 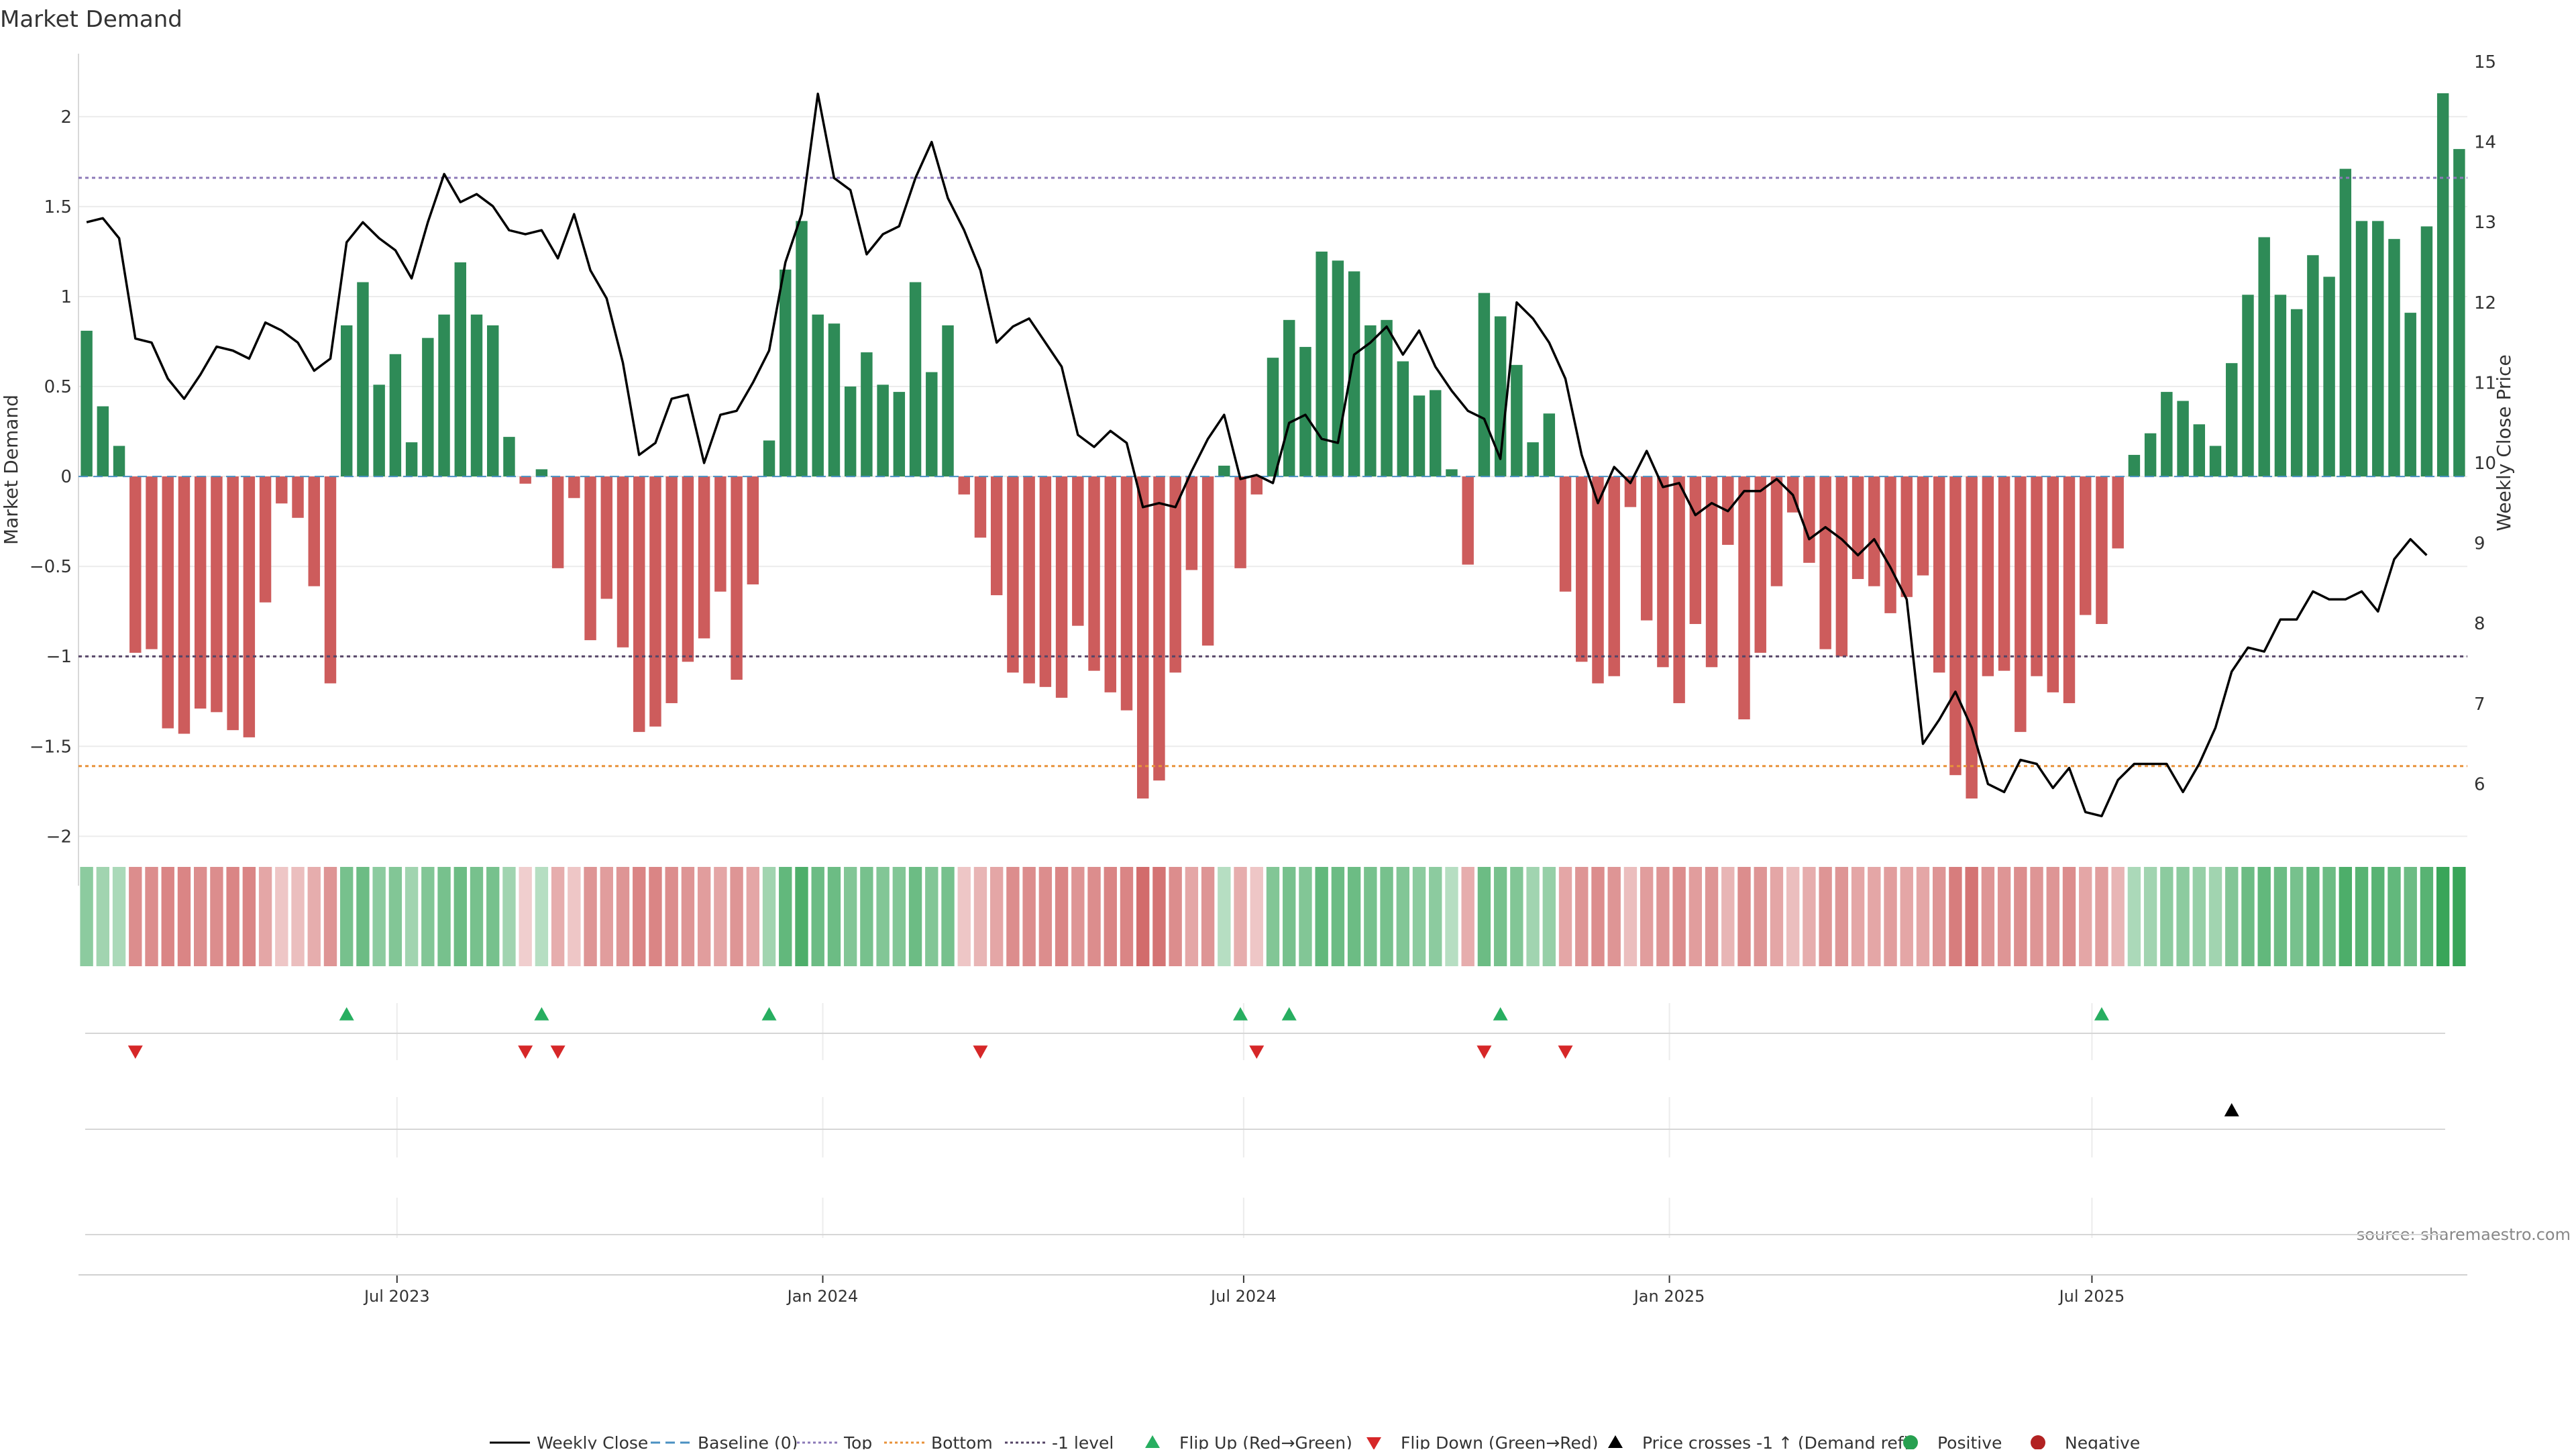 What do you see at coordinates (59, 837) in the screenshot?
I see `y-tick-label: −2` at bounding box center [59, 837].